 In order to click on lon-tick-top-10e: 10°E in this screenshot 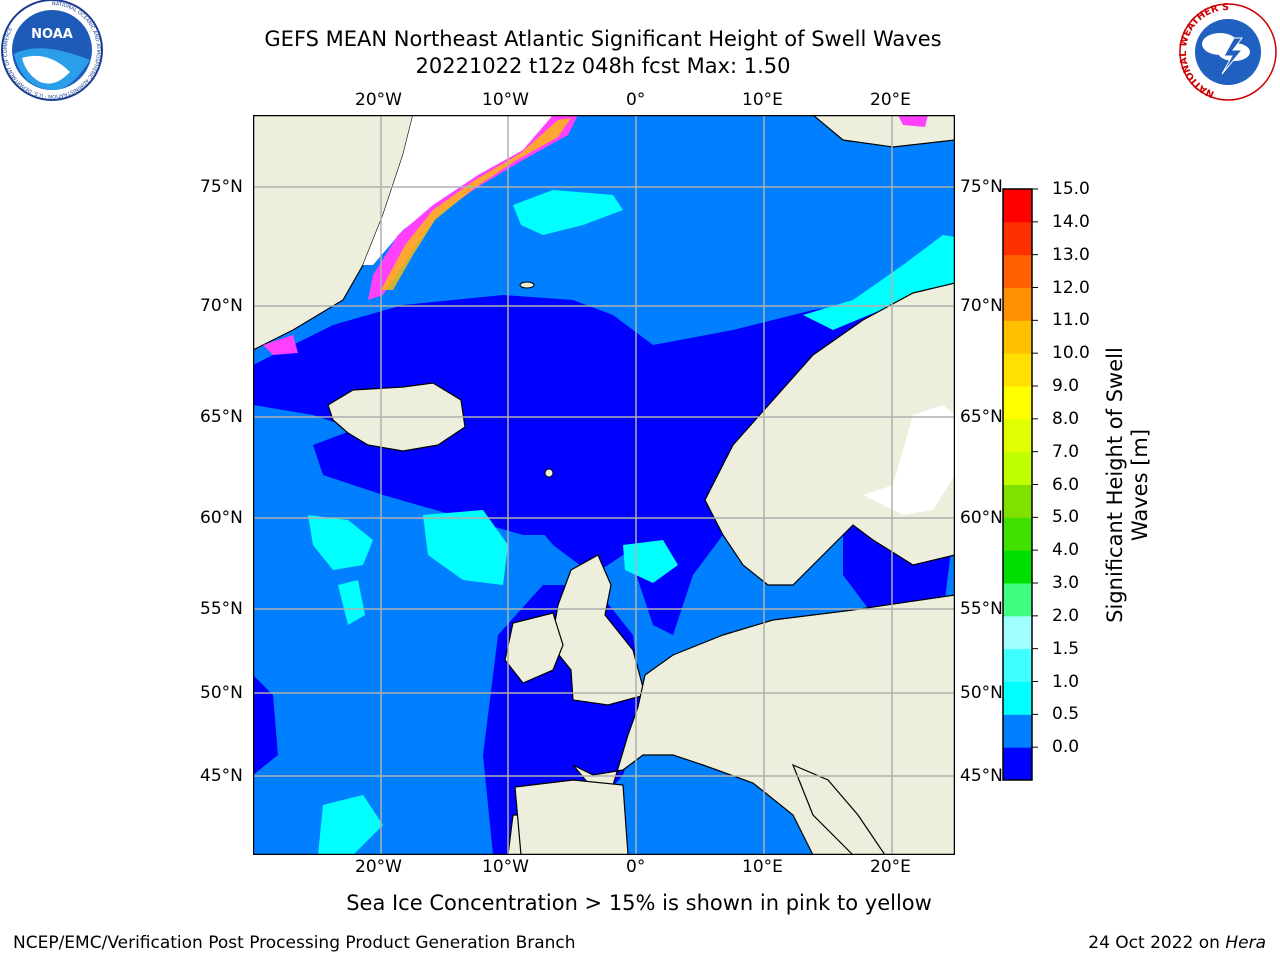, I will do `click(762, 100)`.